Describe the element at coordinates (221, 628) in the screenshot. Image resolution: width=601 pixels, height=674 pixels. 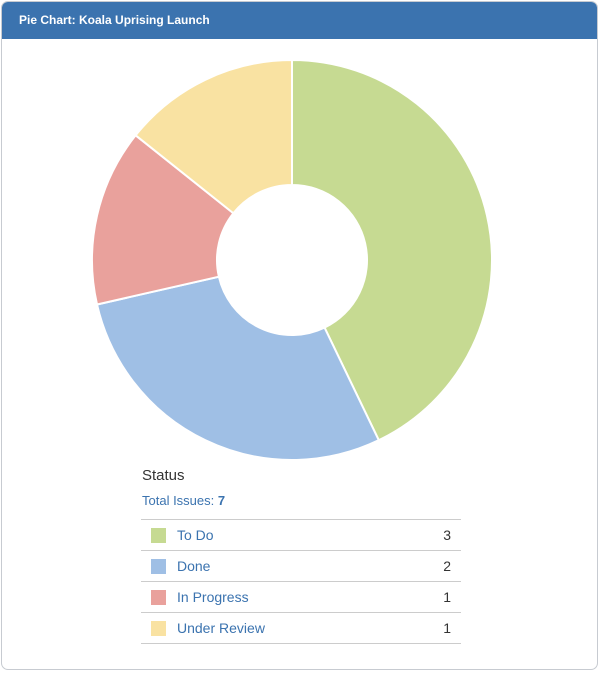
I see `legend-link-under-review: Under Review` at that location.